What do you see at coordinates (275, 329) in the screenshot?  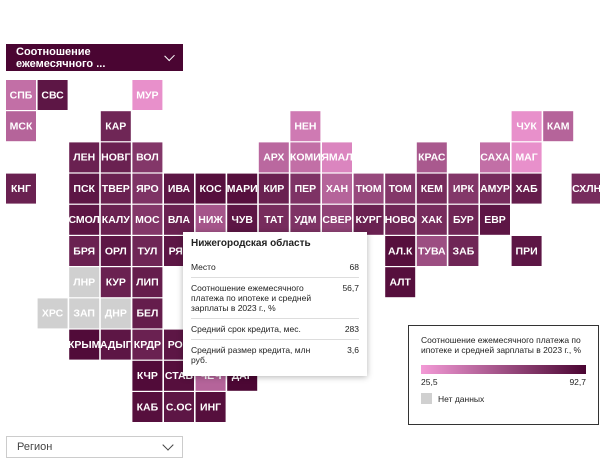 I see `tooltip-row: Средний срок кредита, мес. 283` at bounding box center [275, 329].